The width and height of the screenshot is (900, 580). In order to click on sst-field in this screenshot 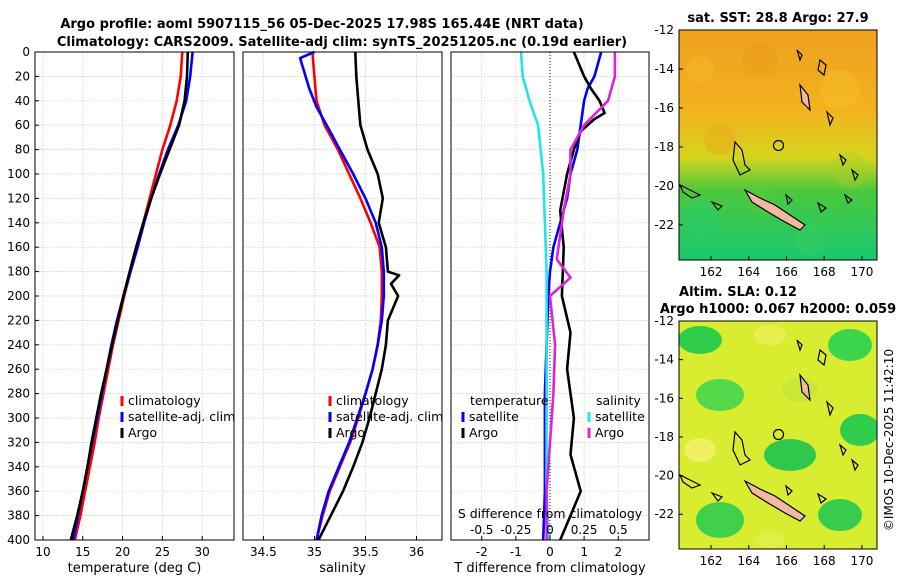, I will do `click(778, 145)`.